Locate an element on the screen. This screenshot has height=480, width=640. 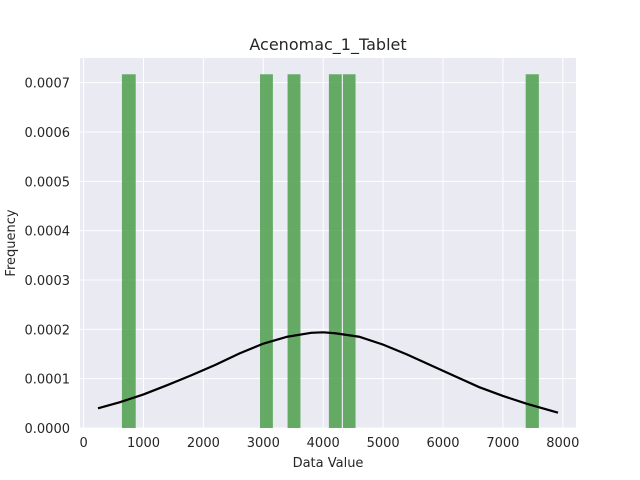
y-tick-label-5: 0.0005 is located at coordinates (48, 182).